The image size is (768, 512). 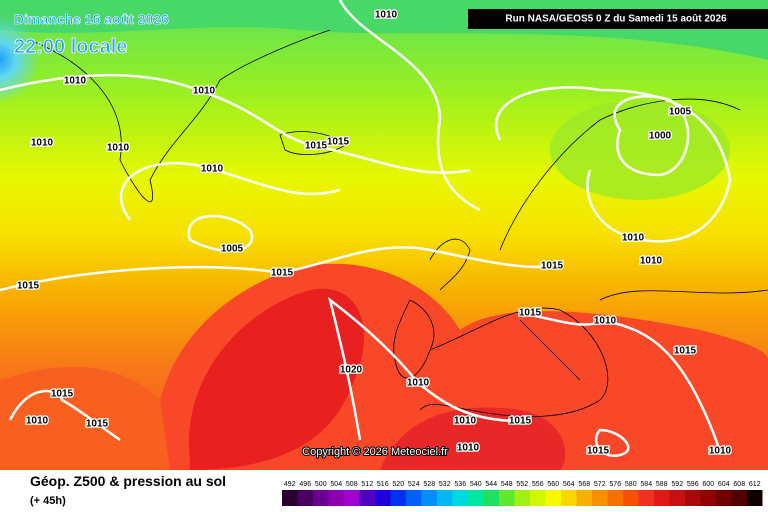 I want to click on scale-label: 552, so click(x=522, y=484).